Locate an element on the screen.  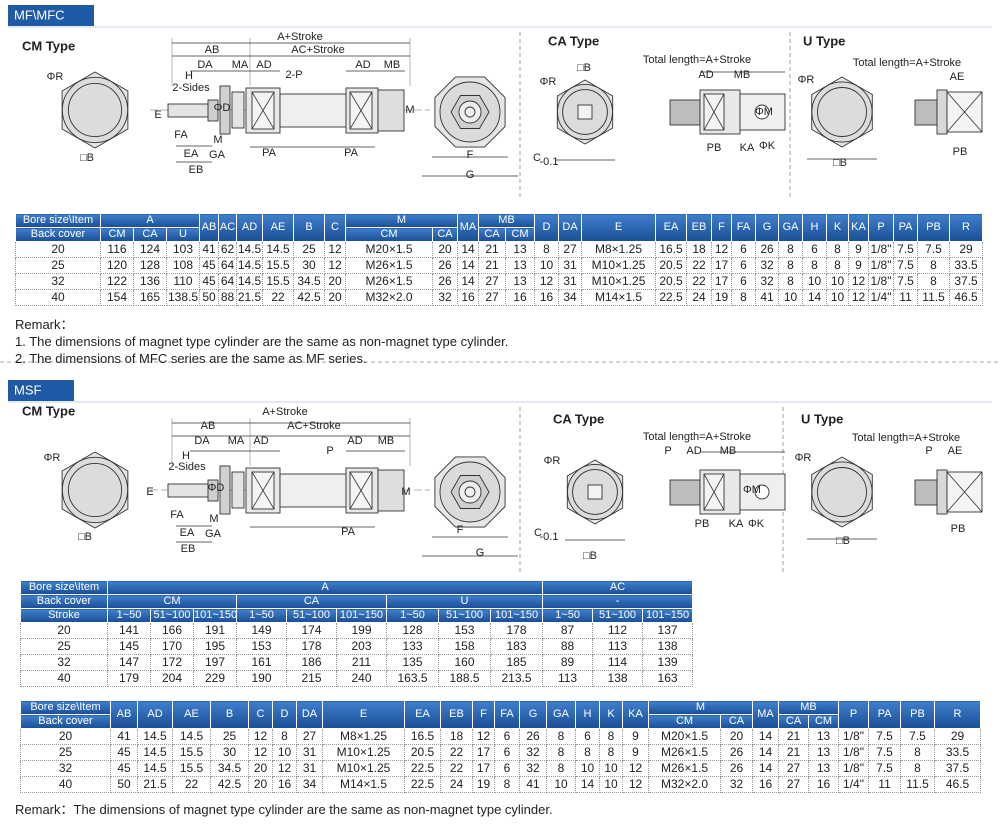
dimension-label: AD is located at coordinates (263, 65).